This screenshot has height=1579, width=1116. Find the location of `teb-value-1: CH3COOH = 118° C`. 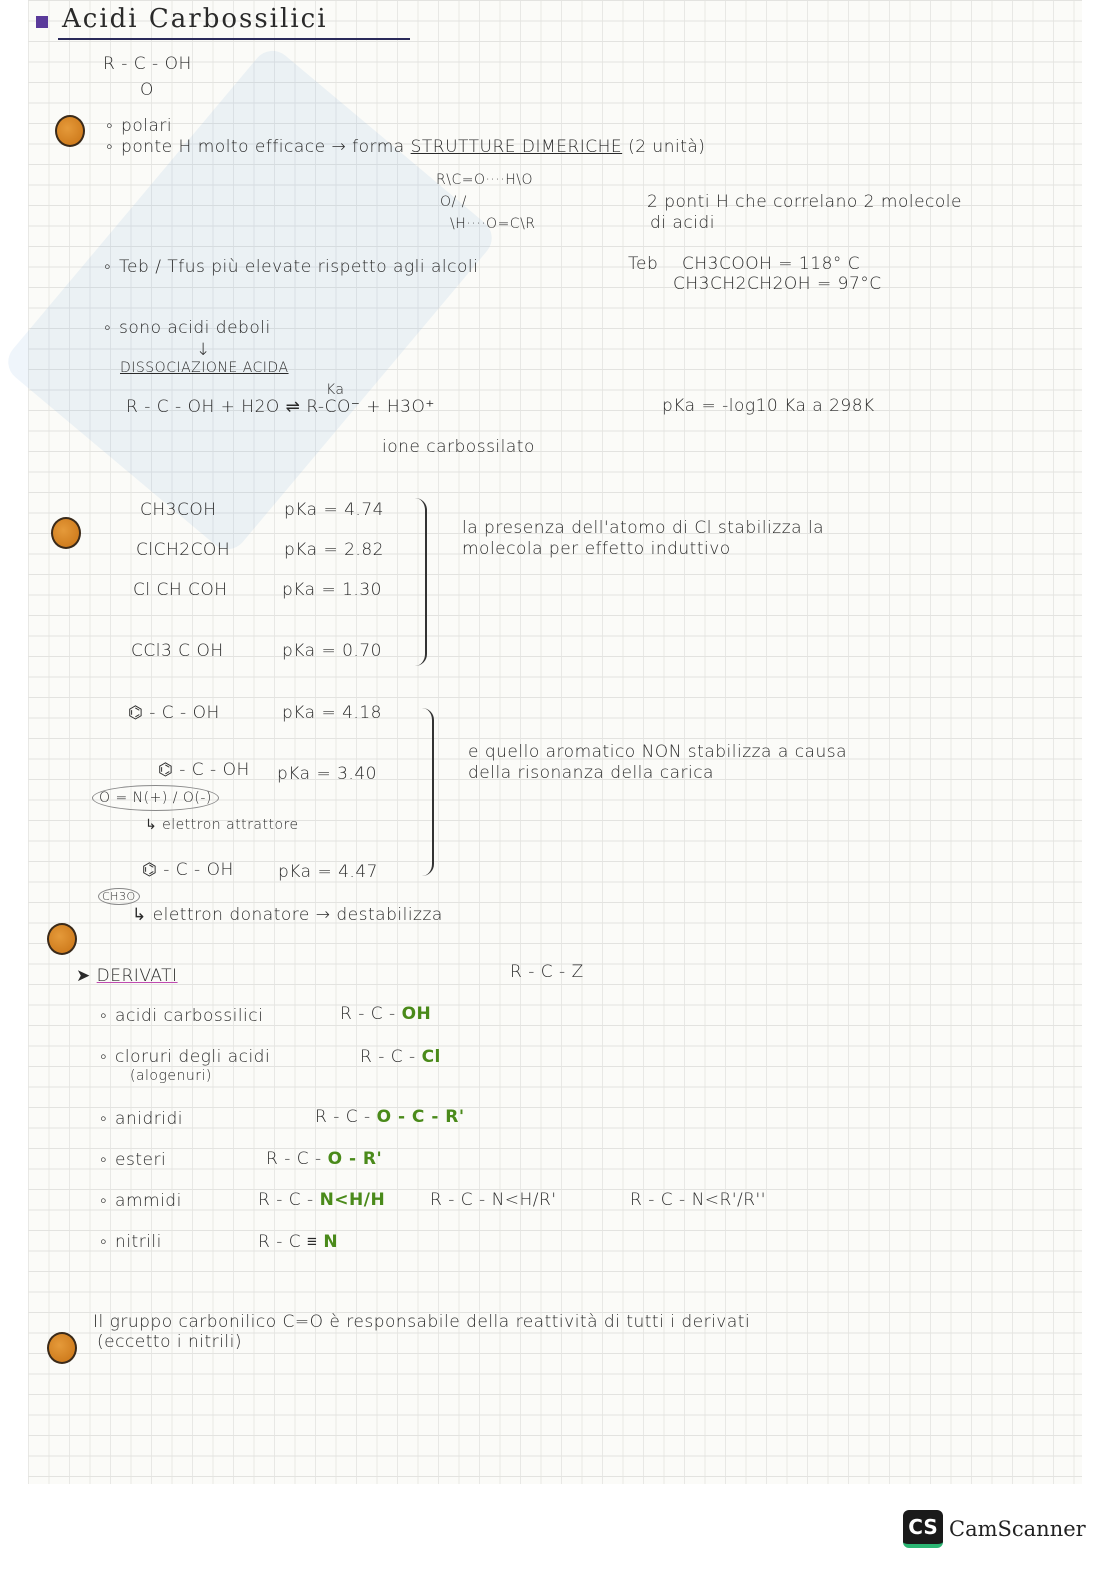

teb-value-1: CH3COOH = 118° C is located at coordinates (771, 264).